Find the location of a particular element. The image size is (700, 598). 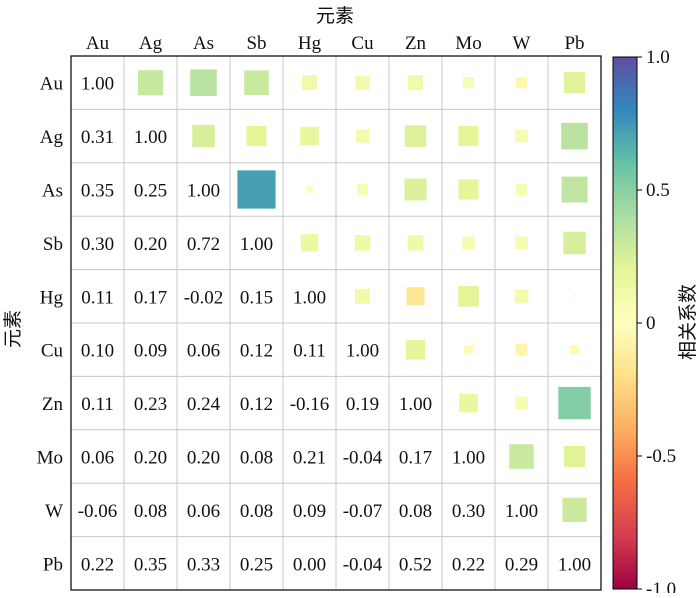

cell-value: 0.24 is located at coordinates (204, 404).